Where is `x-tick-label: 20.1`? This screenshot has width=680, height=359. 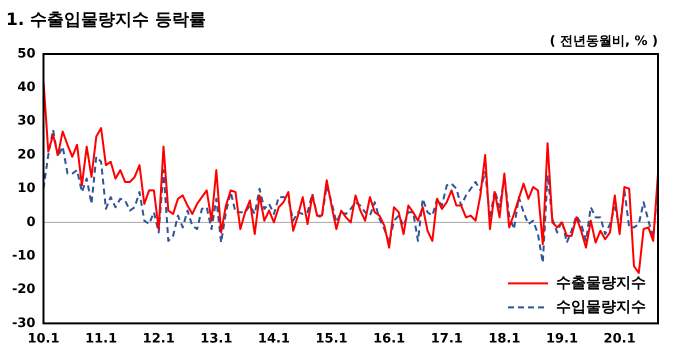 x-tick-label: 20.1 is located at coordinates (620, 339).